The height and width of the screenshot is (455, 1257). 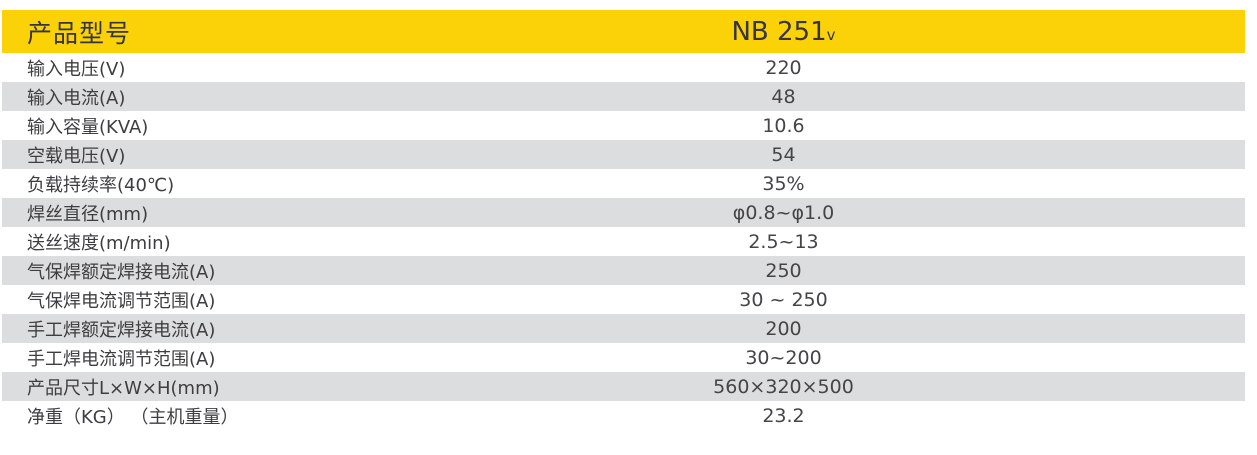 I want to click on spec-label: 气保焊电流调节范围(A), so click(x=121, y=301).